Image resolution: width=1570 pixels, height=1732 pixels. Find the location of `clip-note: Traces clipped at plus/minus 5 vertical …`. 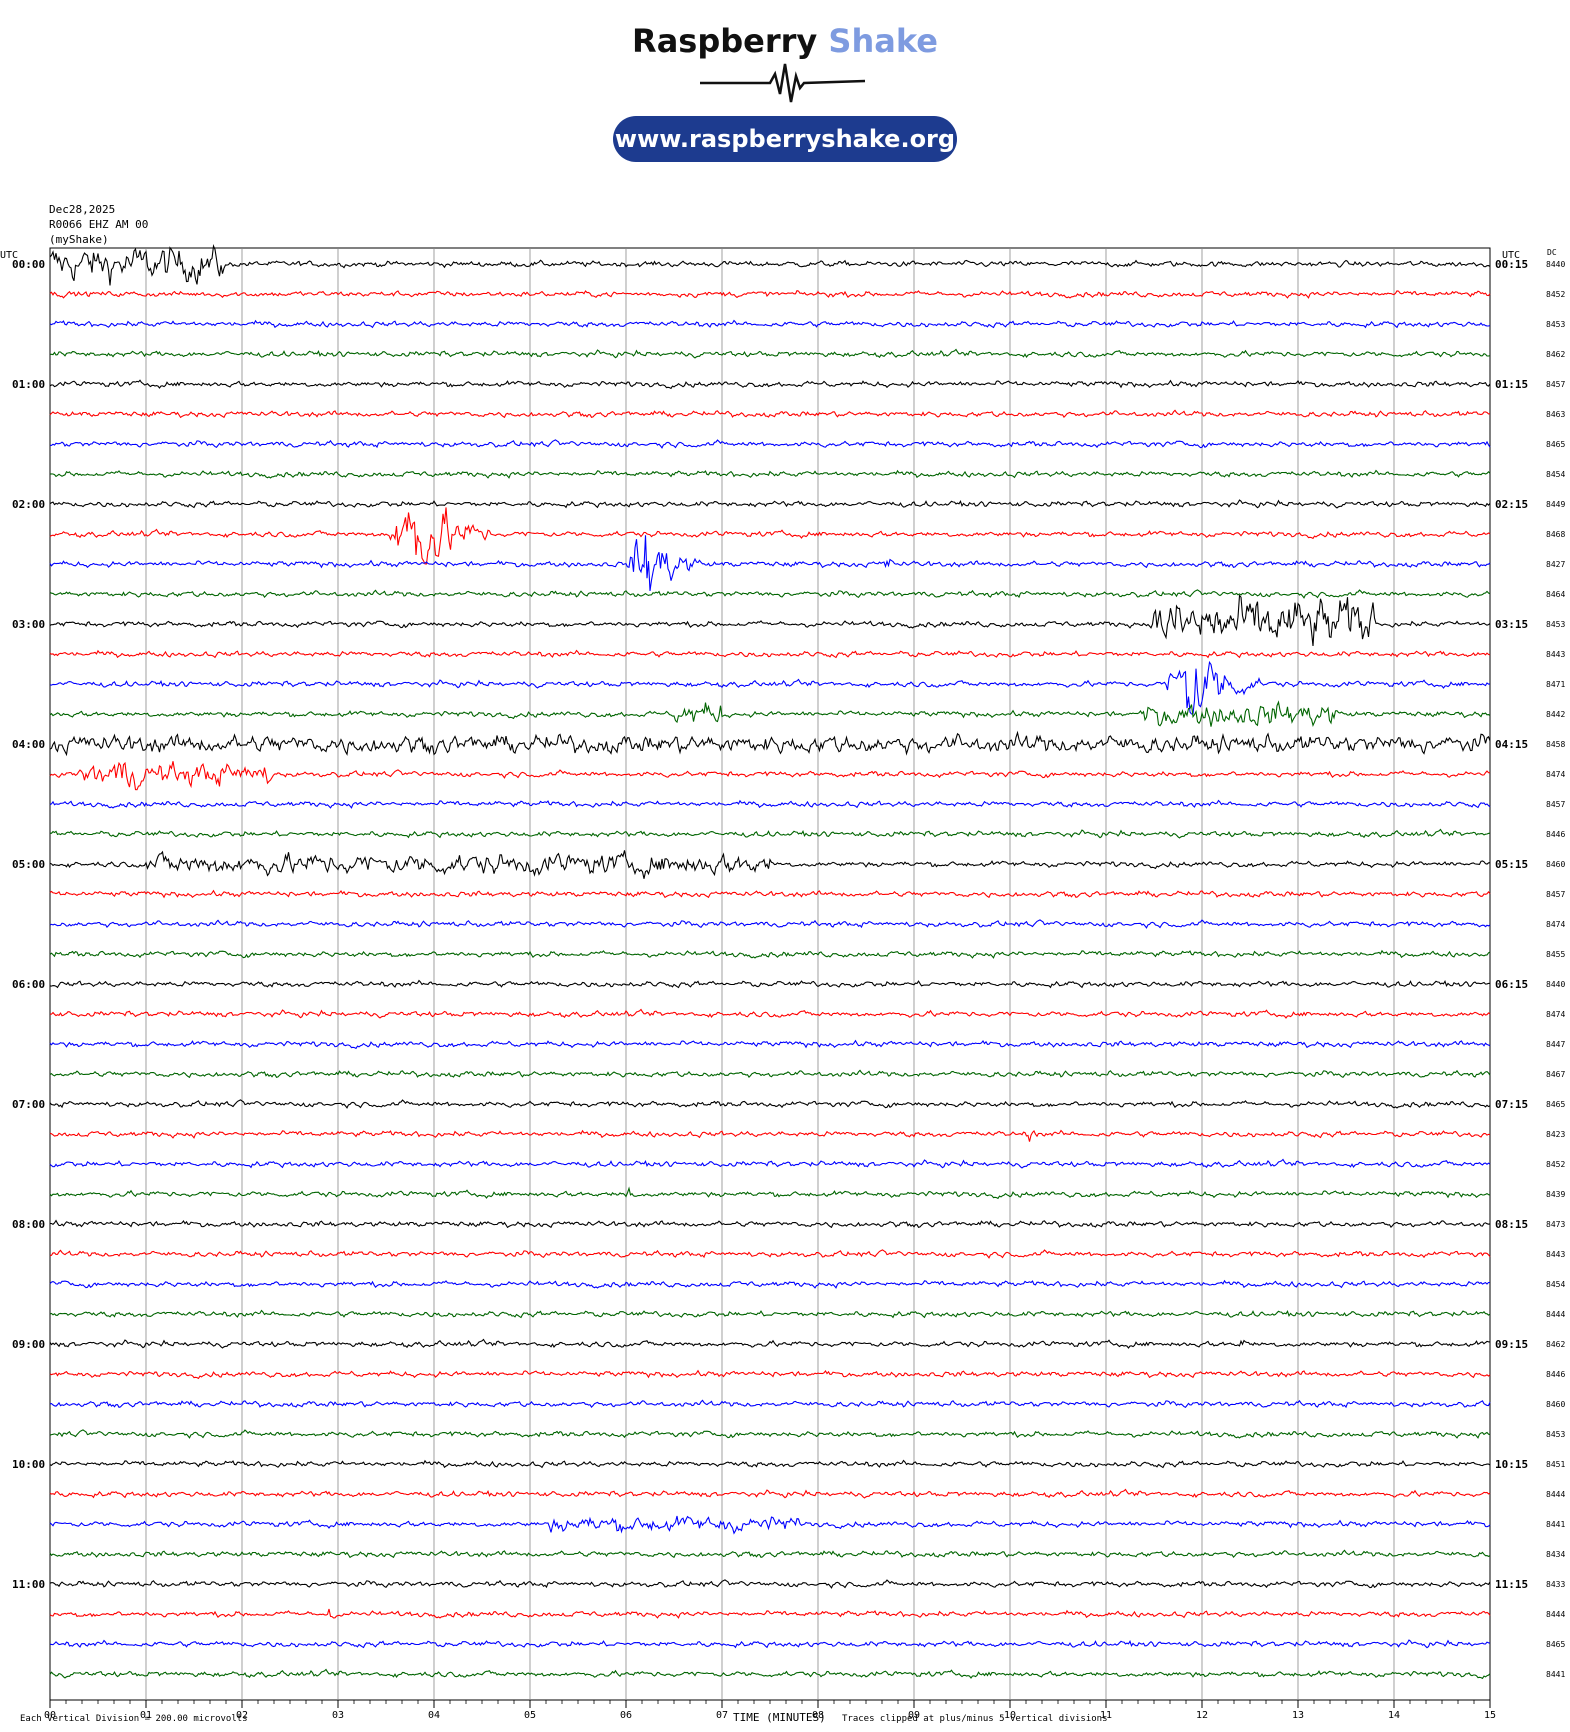

clip-note: Traces clipped at plus/minus 5 vertical … is located at coordinates (975, 1719).